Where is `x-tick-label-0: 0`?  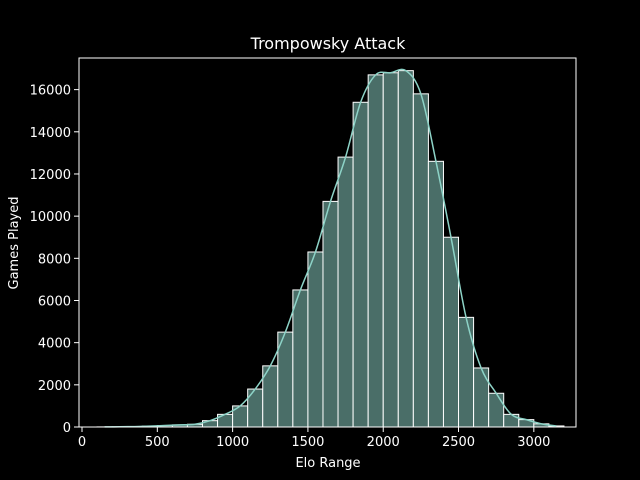
x-tick-label-0: 0 is located at coordinates (82, 442).